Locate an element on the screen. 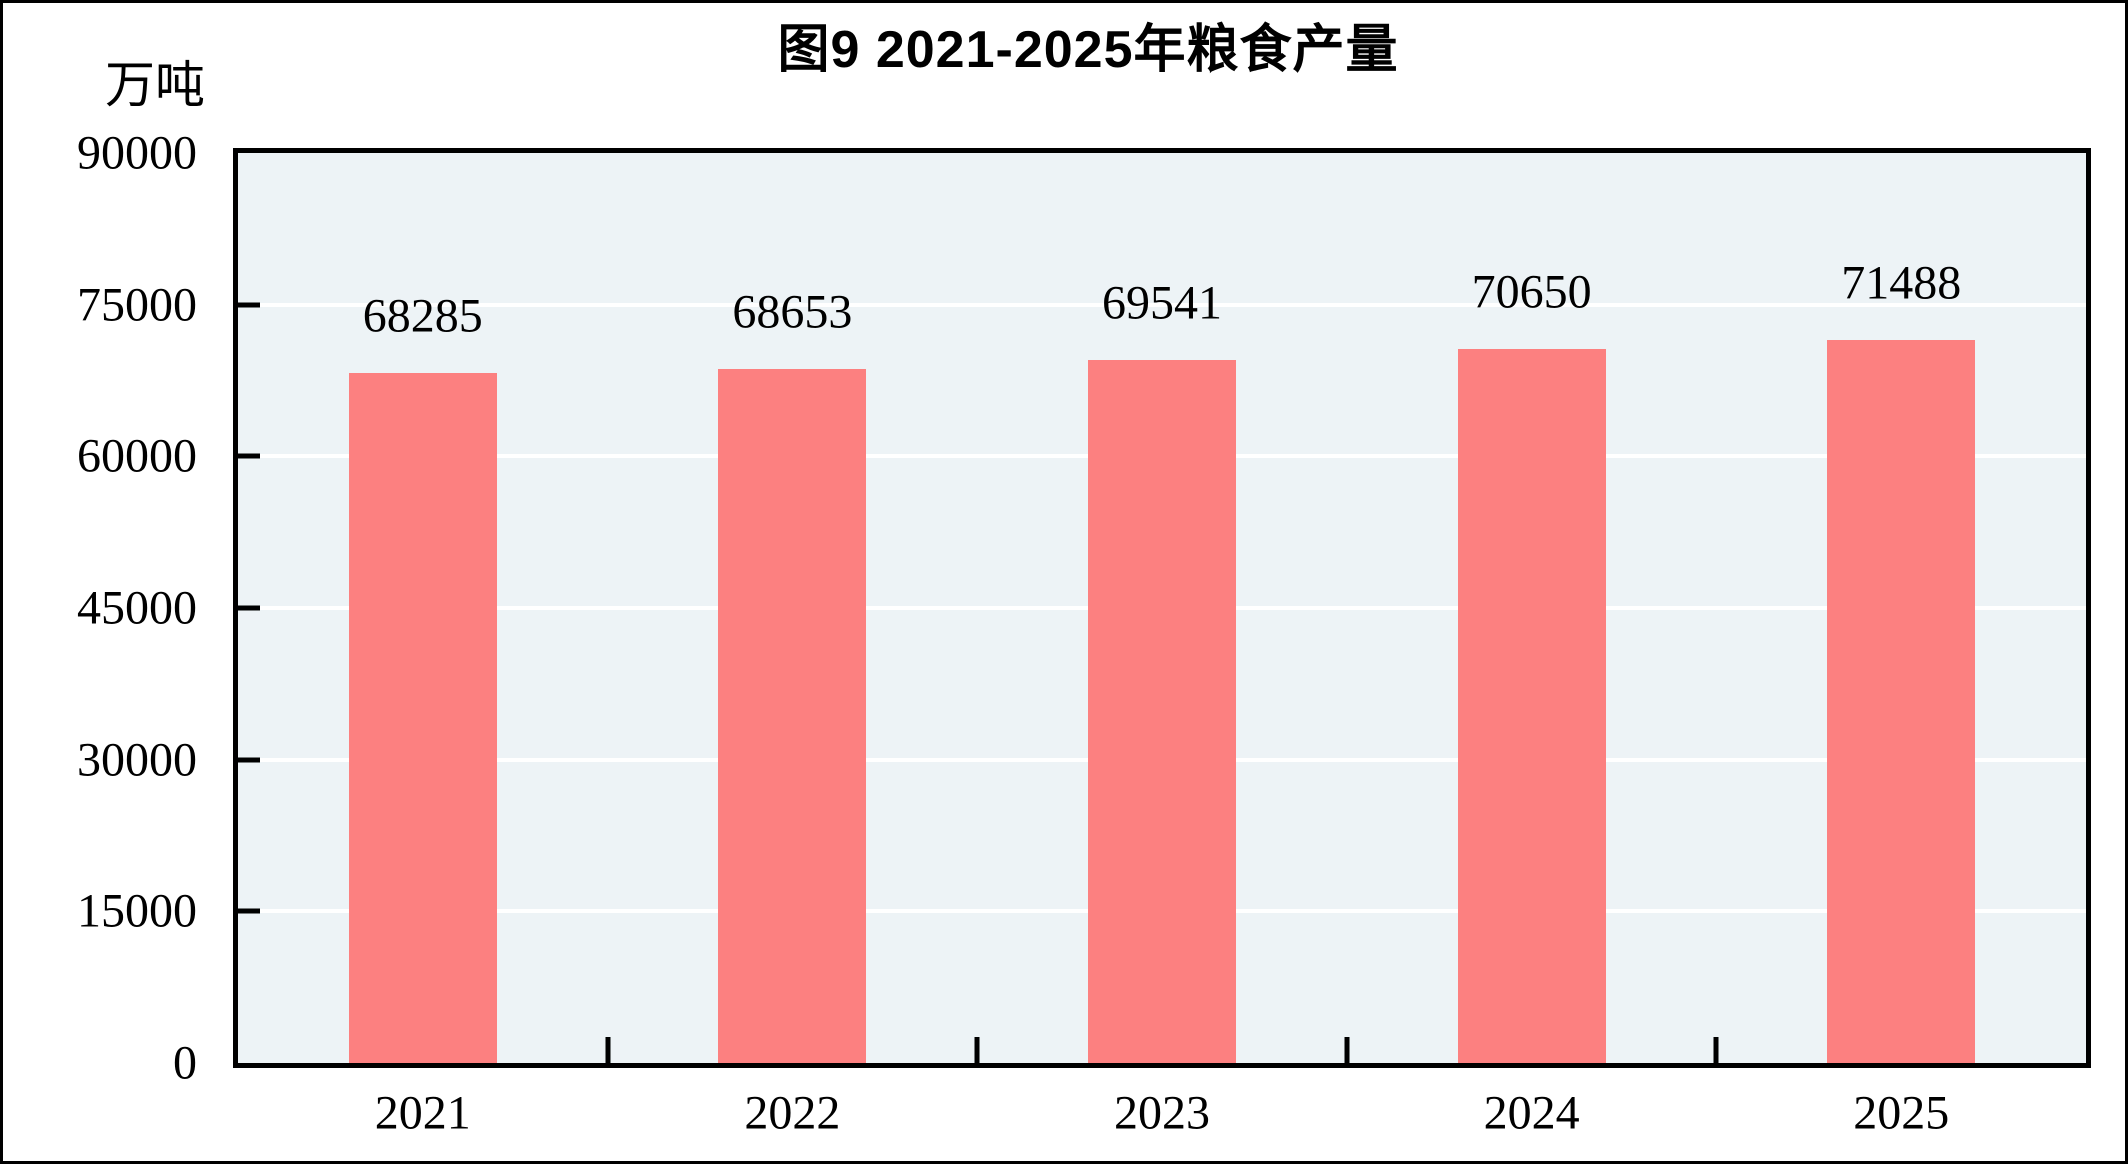 The width and height of the screenshot is (2128, 1164). bar-2021 is located at coordinates (422, 718).